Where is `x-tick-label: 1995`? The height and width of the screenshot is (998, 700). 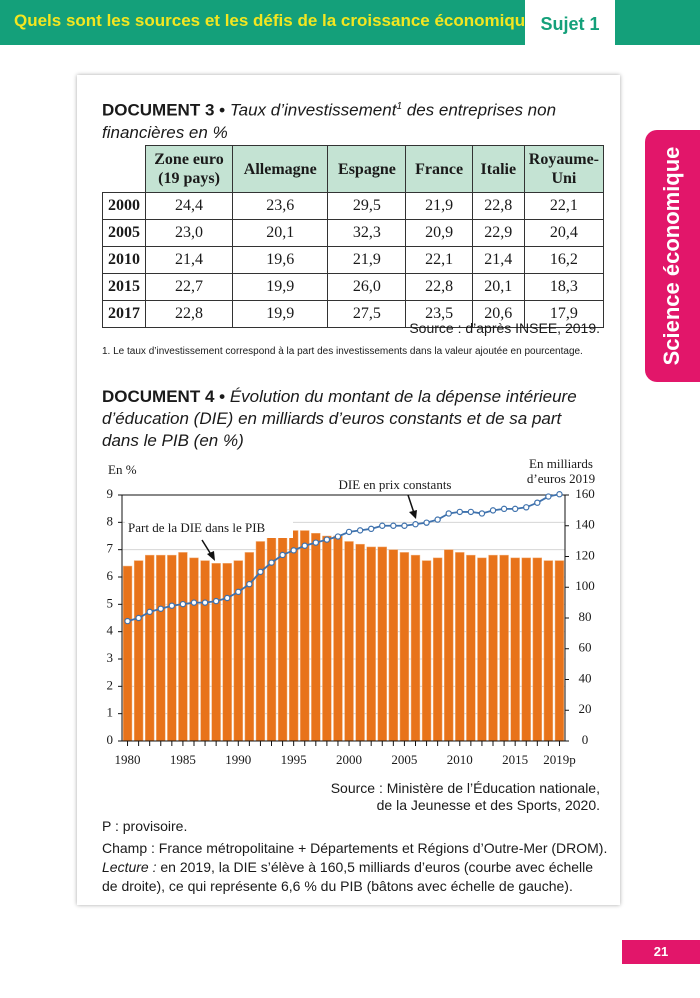
x-tick-label: 1995 is located at coordinates (294, 759).